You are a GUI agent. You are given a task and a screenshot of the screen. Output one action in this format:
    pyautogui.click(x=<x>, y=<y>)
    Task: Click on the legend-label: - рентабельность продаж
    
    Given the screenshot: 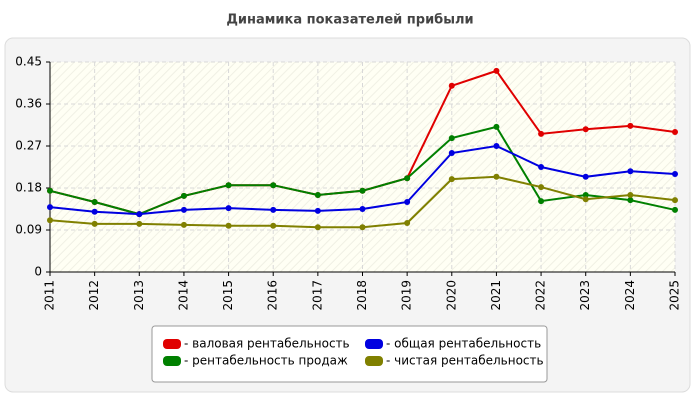 What is the action you would take?
    pyautogui.click(x=266, y=361)
    